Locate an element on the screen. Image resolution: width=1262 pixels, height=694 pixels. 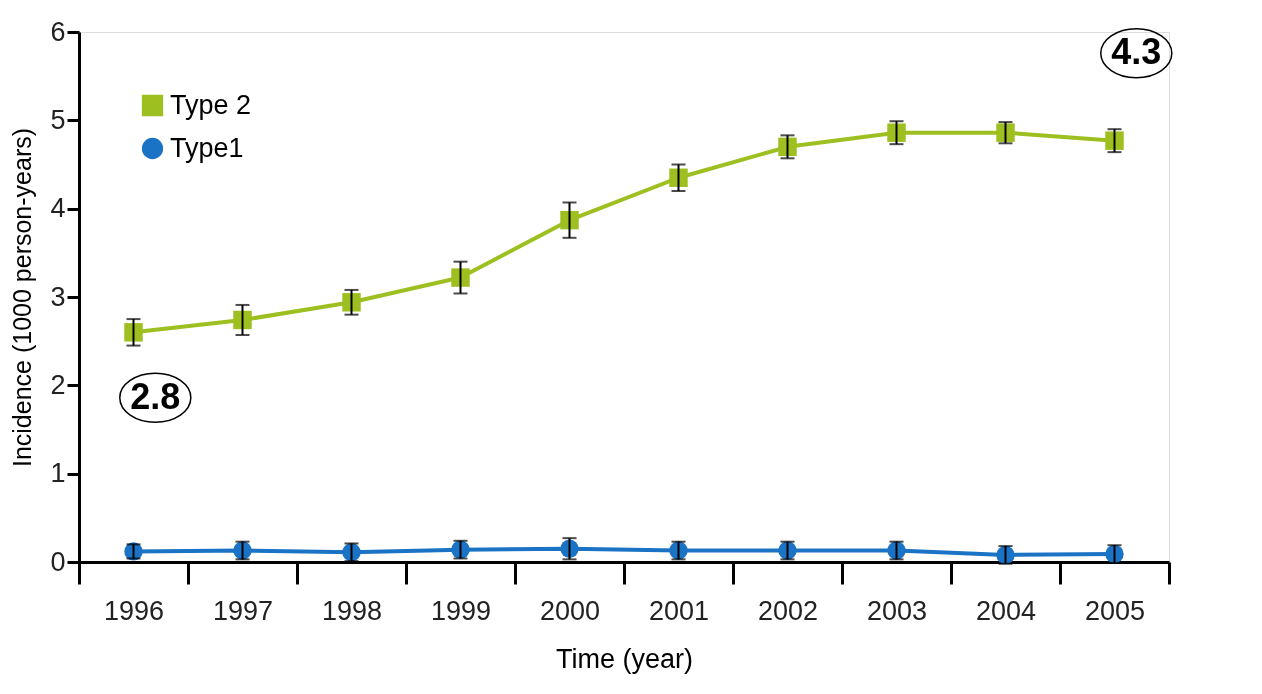
x-tick-label: 1997 is located at coordinates (243, 610).